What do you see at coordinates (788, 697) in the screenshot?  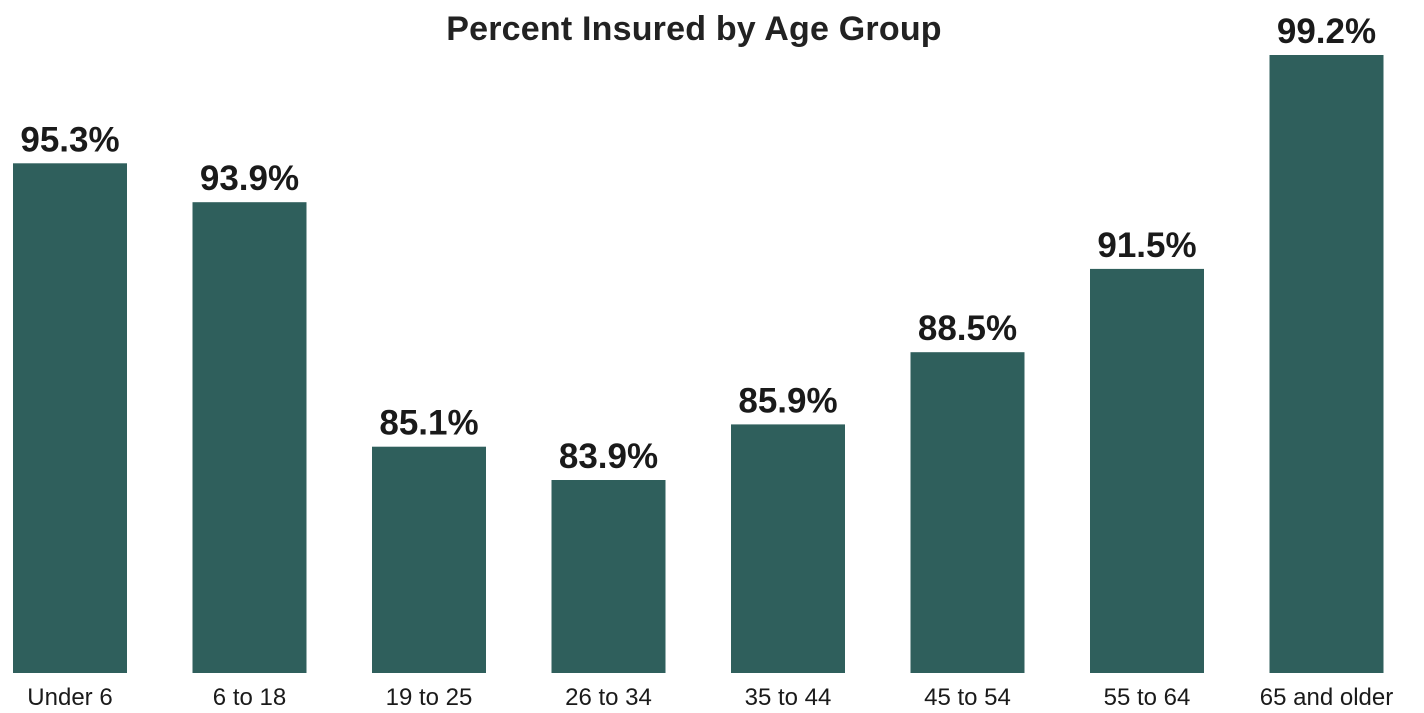 I see `category-label-4: 35 to 44` at bounding box center [788, 697].